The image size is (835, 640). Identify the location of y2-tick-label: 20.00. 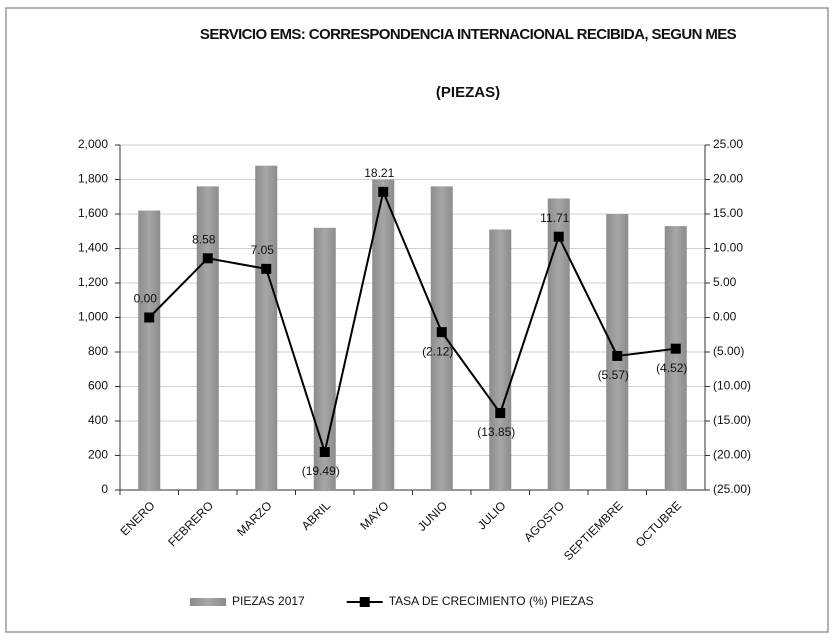
(728, 179).